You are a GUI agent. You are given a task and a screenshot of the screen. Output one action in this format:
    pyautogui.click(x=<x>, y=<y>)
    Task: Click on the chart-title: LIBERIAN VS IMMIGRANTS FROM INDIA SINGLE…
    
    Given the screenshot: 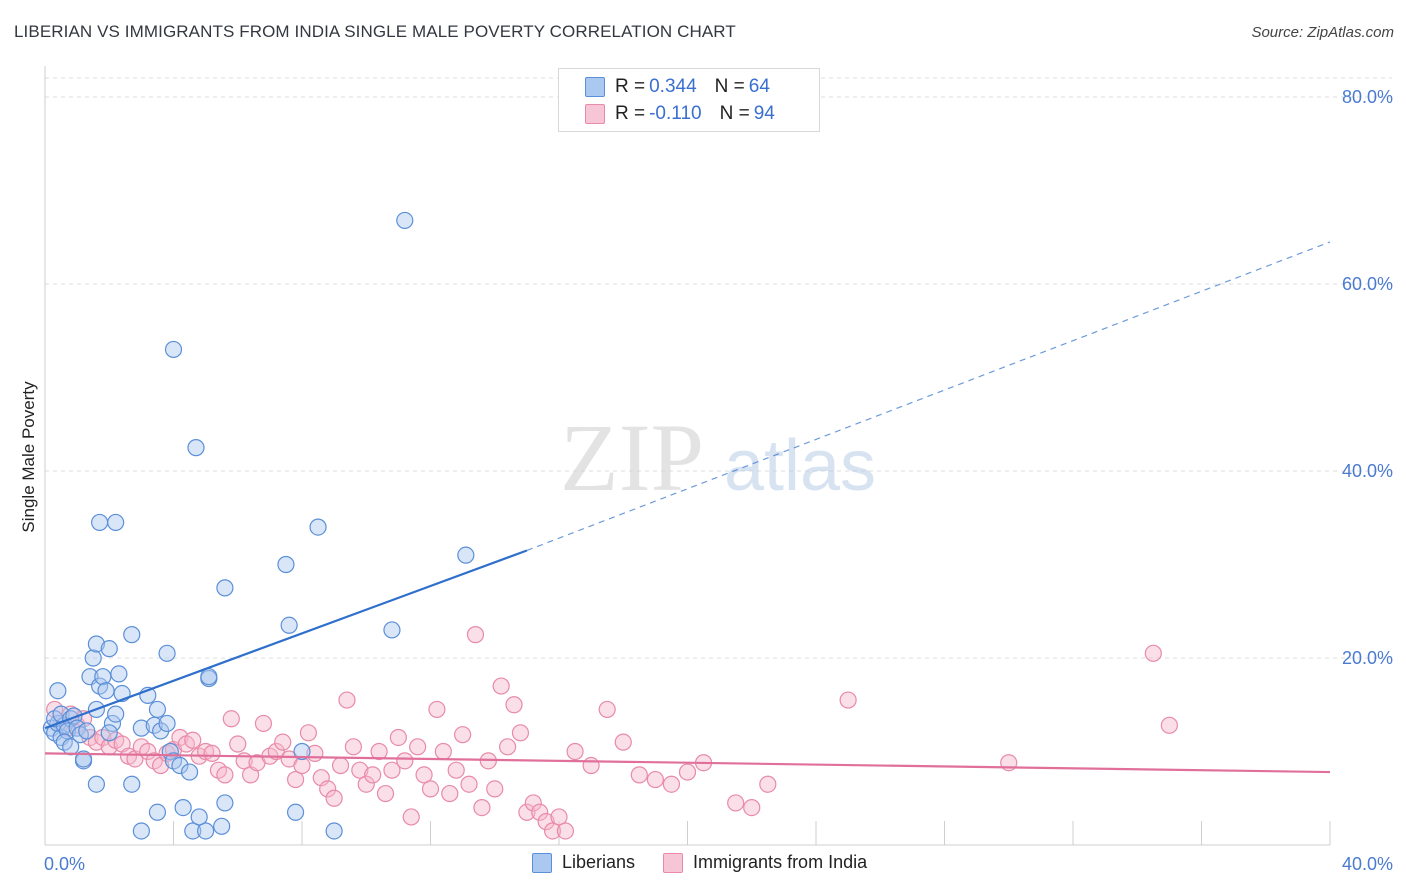 What is the action you would take?
    pyautogui.click(x=375, y=31)
    